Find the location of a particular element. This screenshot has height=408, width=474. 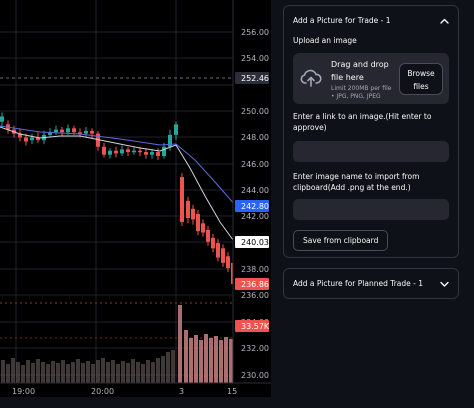

time-tick-label: 15 is located at coordinates (232, 391).